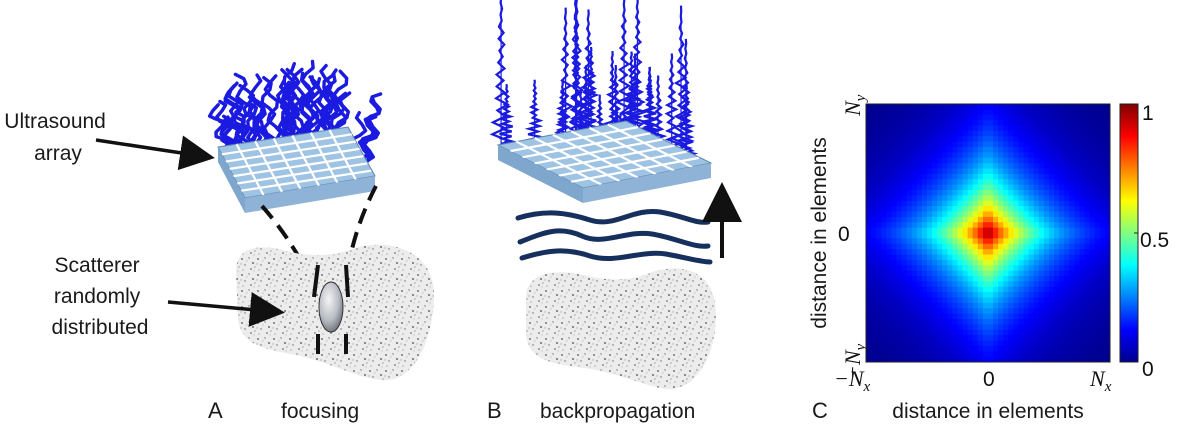  What do you see at coordinates (617, 411) in the screenshot?
I see `panel-b-caption: backpropagation` at bounding box center [617, 411].